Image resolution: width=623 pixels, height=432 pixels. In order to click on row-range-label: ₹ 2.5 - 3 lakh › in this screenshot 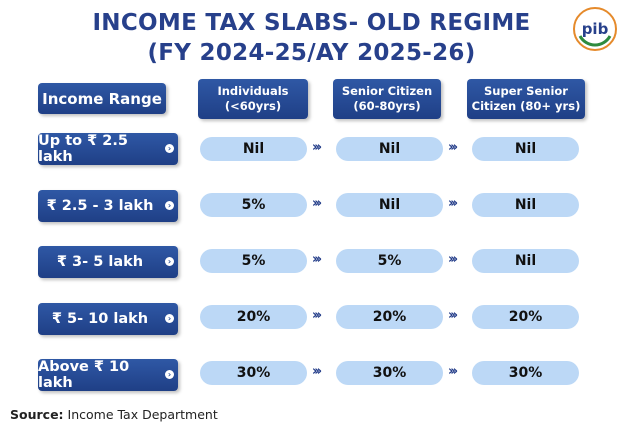, I will do `click(108, 206)`.